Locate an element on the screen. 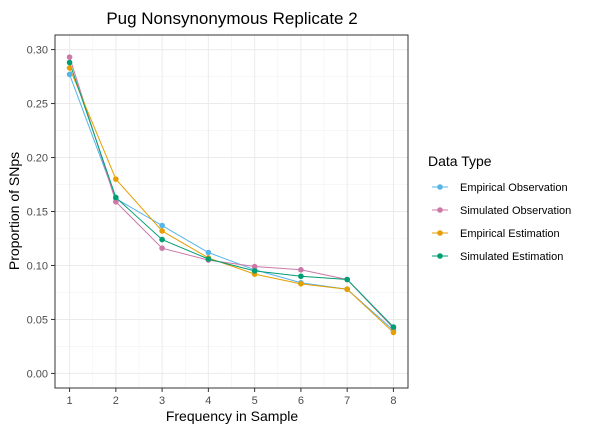 This screenshot has height=432, width=600. legend-item: Simulated Estimation is located at coordinates (497, 257).